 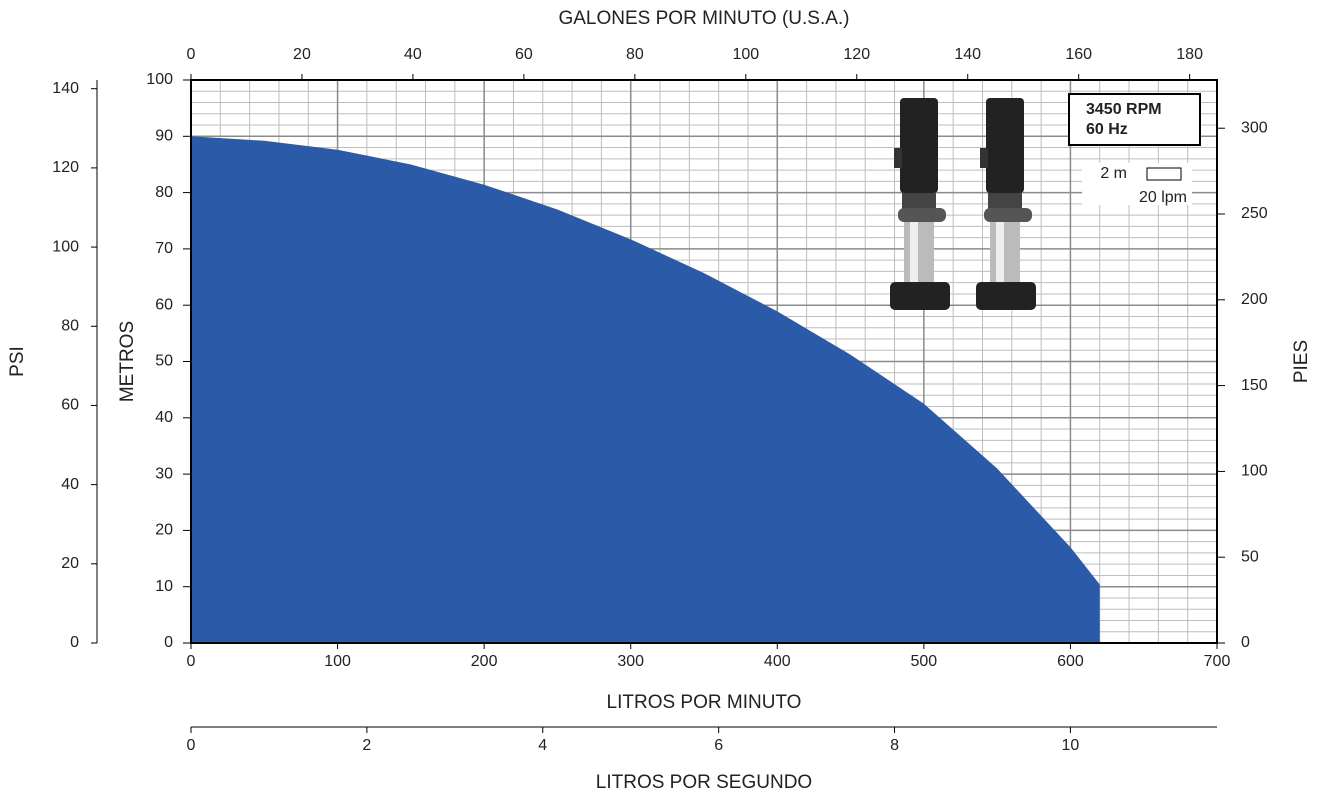 What do you see at coordinates (1113, 173) in the screenshot?
I see `grid-scale-y: 2 m` at bounding box center [1113, 173].